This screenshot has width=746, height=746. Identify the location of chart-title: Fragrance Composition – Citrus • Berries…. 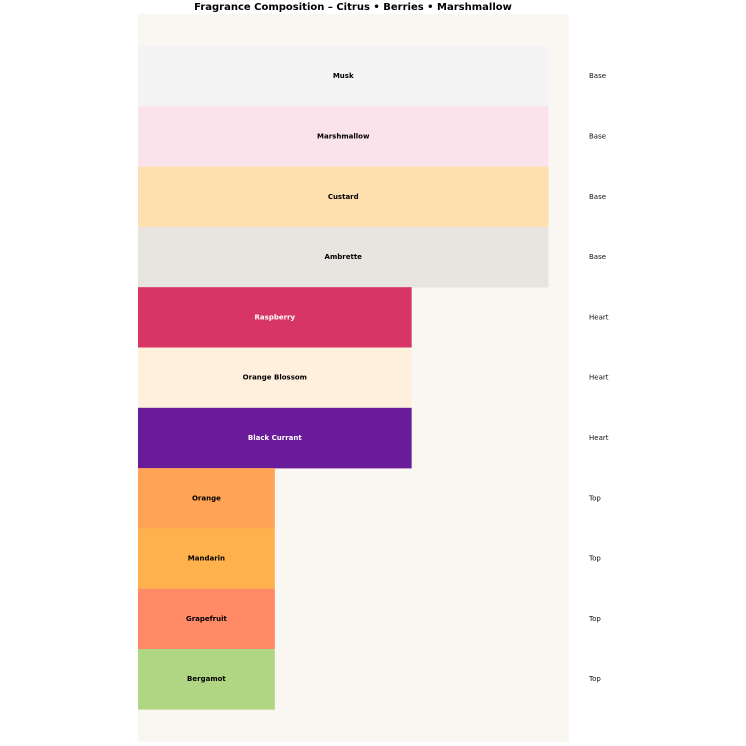
(353, 7).